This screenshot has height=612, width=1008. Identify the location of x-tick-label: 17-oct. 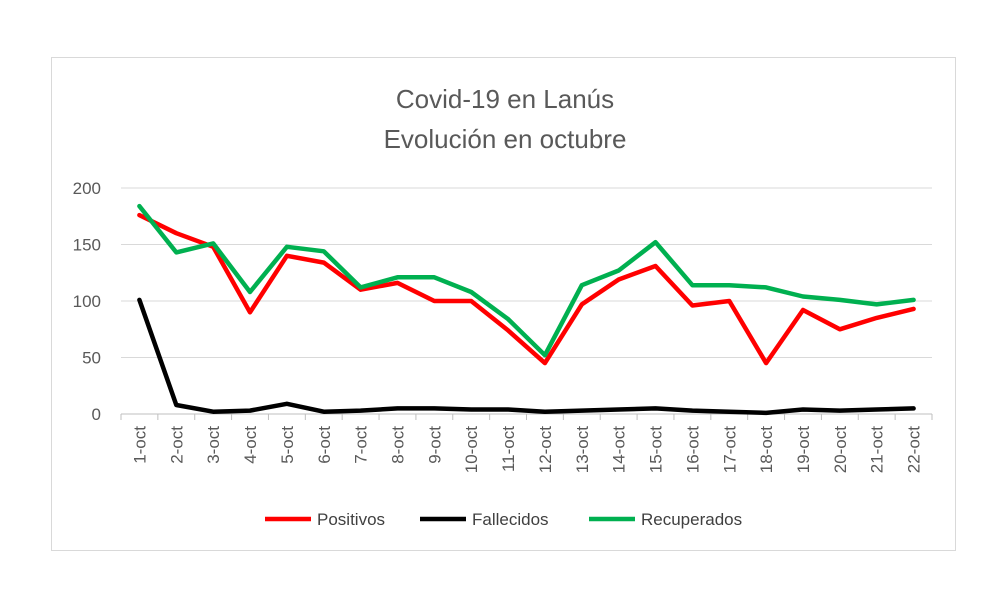
(729, 450).